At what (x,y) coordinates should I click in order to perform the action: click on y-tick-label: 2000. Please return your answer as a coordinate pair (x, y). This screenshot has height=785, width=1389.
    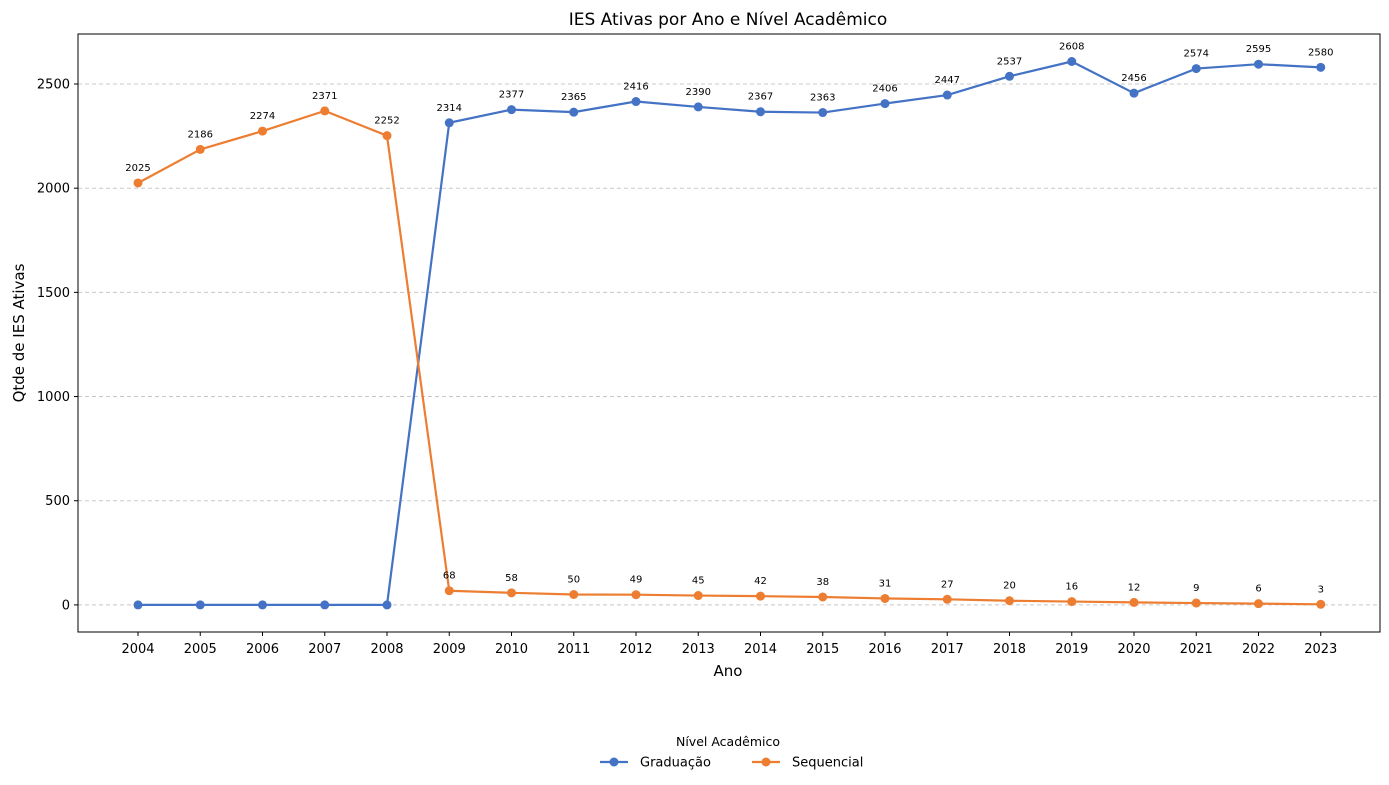
    Looking at the image, I should click on (53, 189).